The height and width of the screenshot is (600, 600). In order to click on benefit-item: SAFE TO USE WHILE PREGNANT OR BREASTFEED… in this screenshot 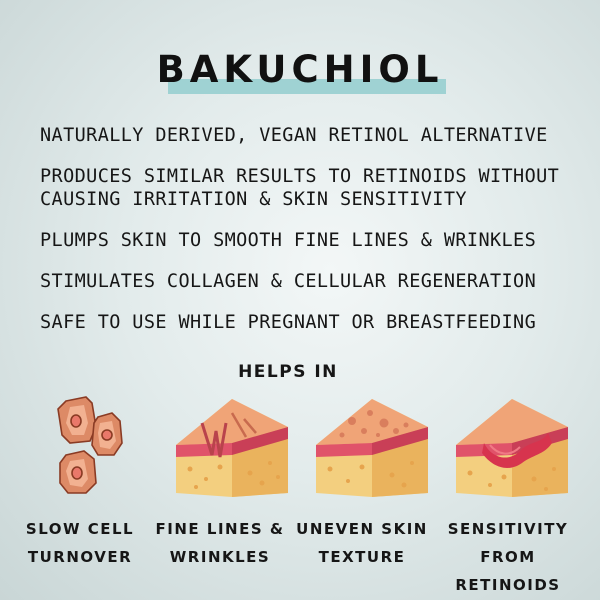, I will do `click(288, 322)`.